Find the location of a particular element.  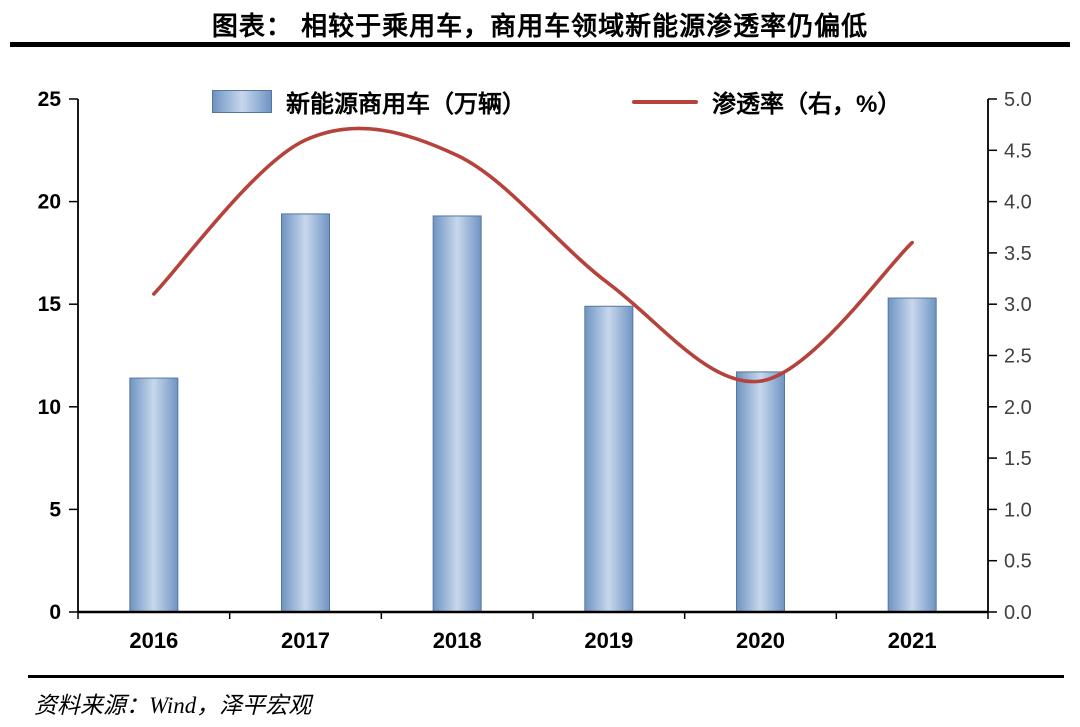

bar-series-swatch-icon is located at coordinates (242, 101).